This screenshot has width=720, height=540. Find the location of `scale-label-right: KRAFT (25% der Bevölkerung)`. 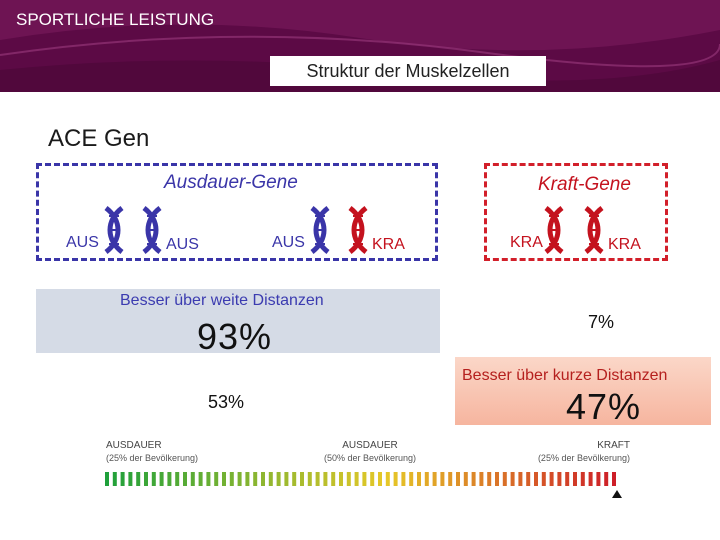

scale-label-right: KRAFT (25% der Bevölkerung) is located at coordinates (572, 452).